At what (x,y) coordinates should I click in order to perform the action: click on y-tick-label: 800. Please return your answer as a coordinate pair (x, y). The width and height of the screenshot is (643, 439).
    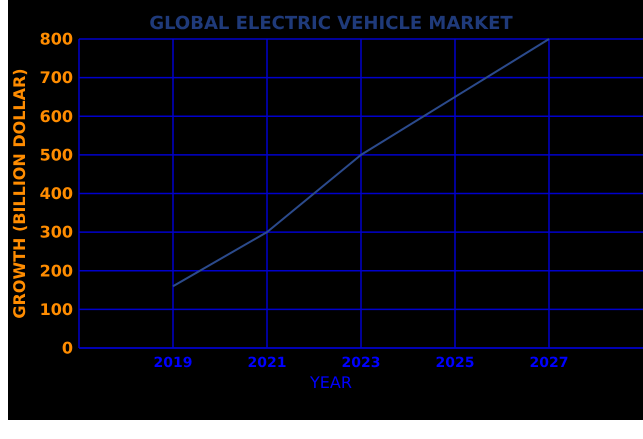
    Looking at the image, I should click on (56, 39).